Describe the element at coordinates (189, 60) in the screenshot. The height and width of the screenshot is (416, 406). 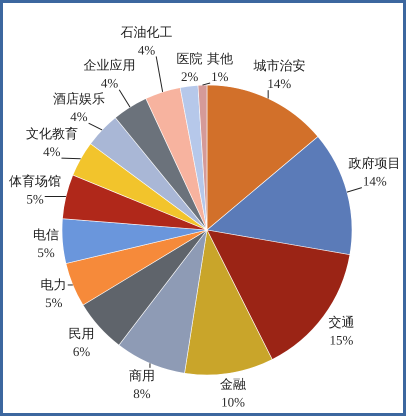
I see `slice-label: 医院` at that location.